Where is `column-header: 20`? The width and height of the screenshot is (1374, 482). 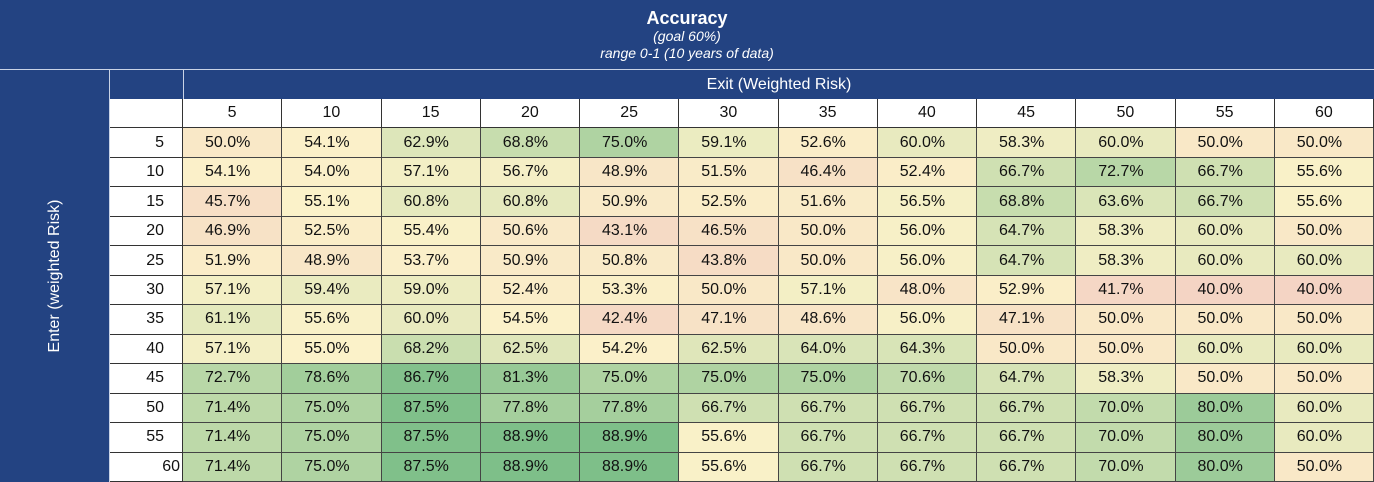 column-header: 20 is located at coordinates (530, 114).